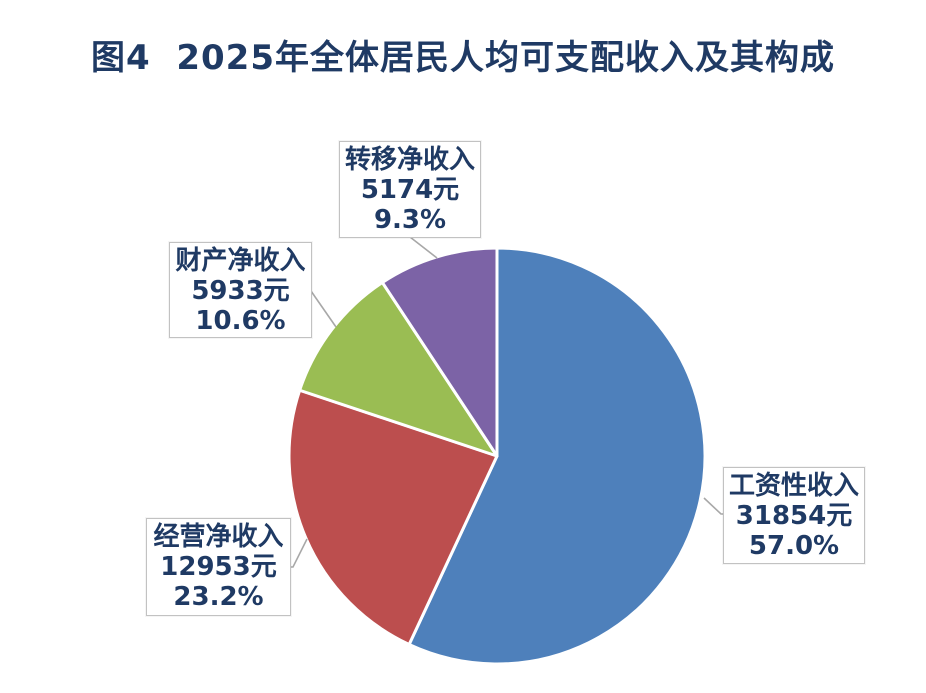 Image resolution: width=926 pixels, height=693 pixels. Describe the element at coordinates (323, 309) in the screenshot. I see `leader-line-property-income` at that location.